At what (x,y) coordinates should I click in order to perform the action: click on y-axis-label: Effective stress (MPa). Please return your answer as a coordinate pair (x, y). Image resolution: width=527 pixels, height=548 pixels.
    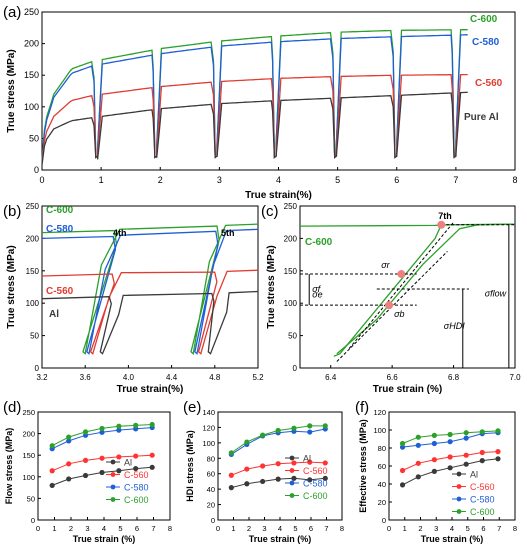
    Looking at the image, I should click on (363, 466).